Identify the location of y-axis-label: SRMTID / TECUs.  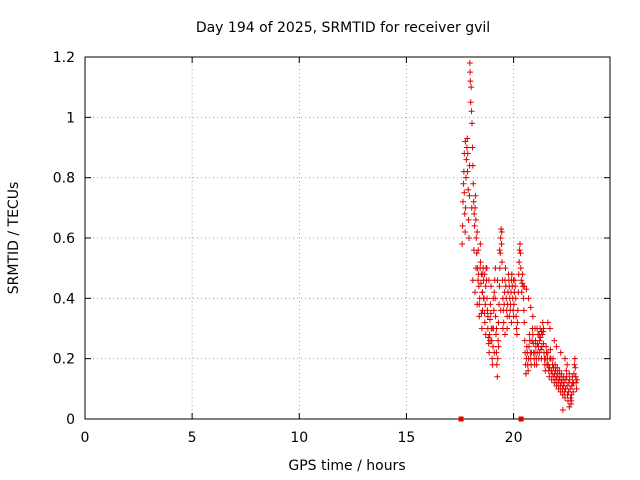
(14, 238).